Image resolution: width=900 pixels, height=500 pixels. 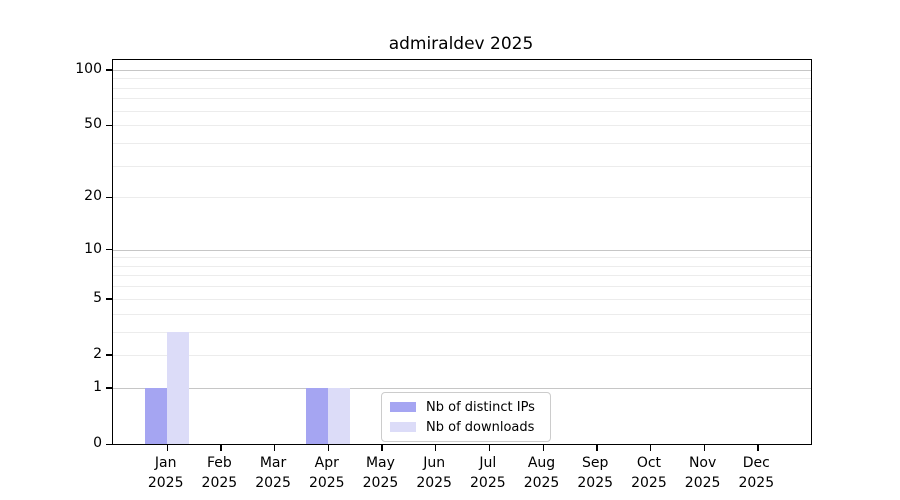 What do you see at coordinates (403, 427) in the screenshot?
I see `legend-swatch-downloads` at bounding box center [403, 427].